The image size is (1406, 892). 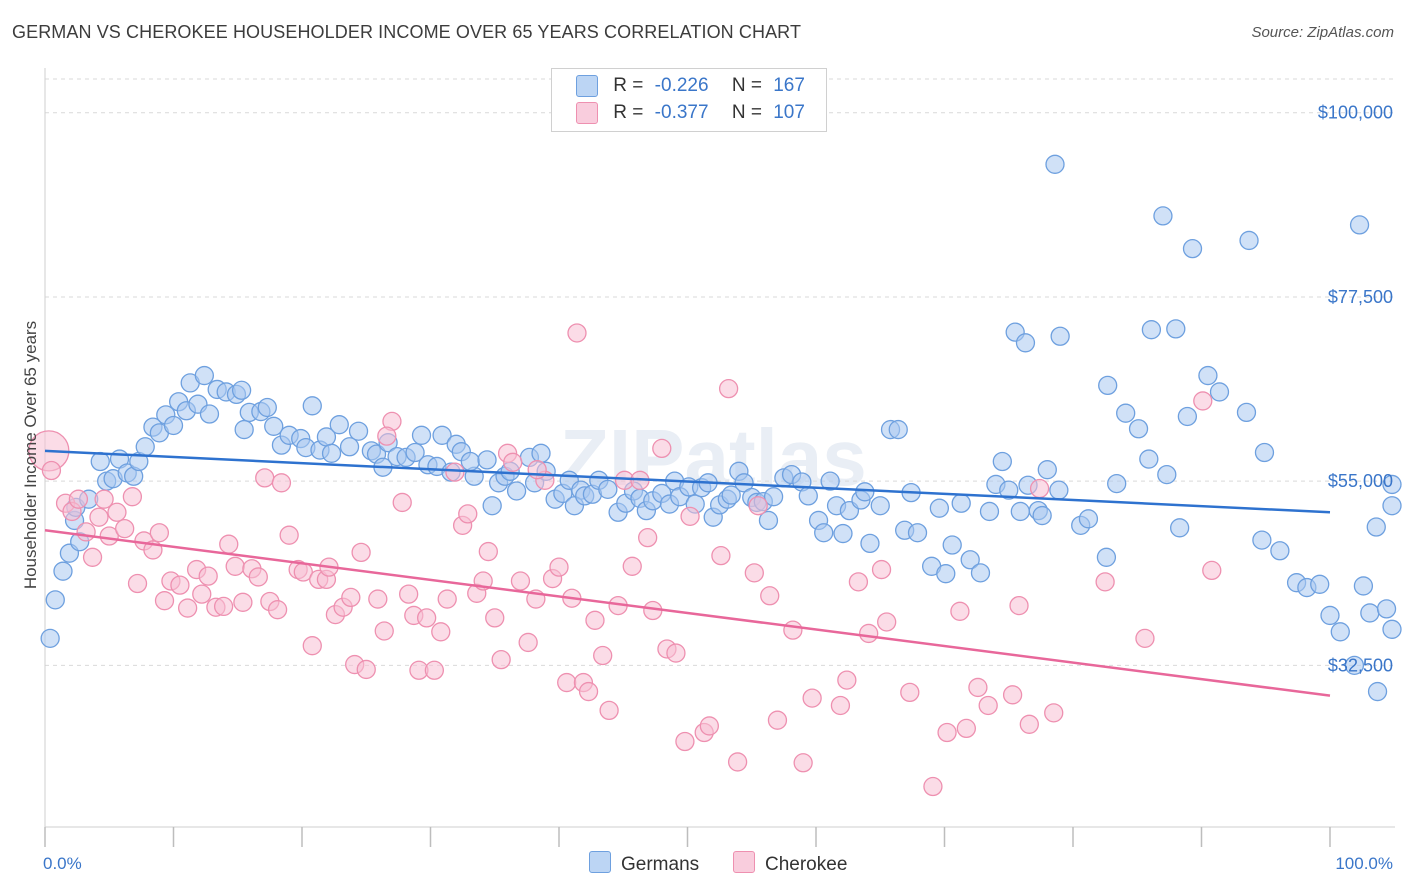 I want to click on legend-cherokee-label: Cherokee, so click(x=806, y=864).